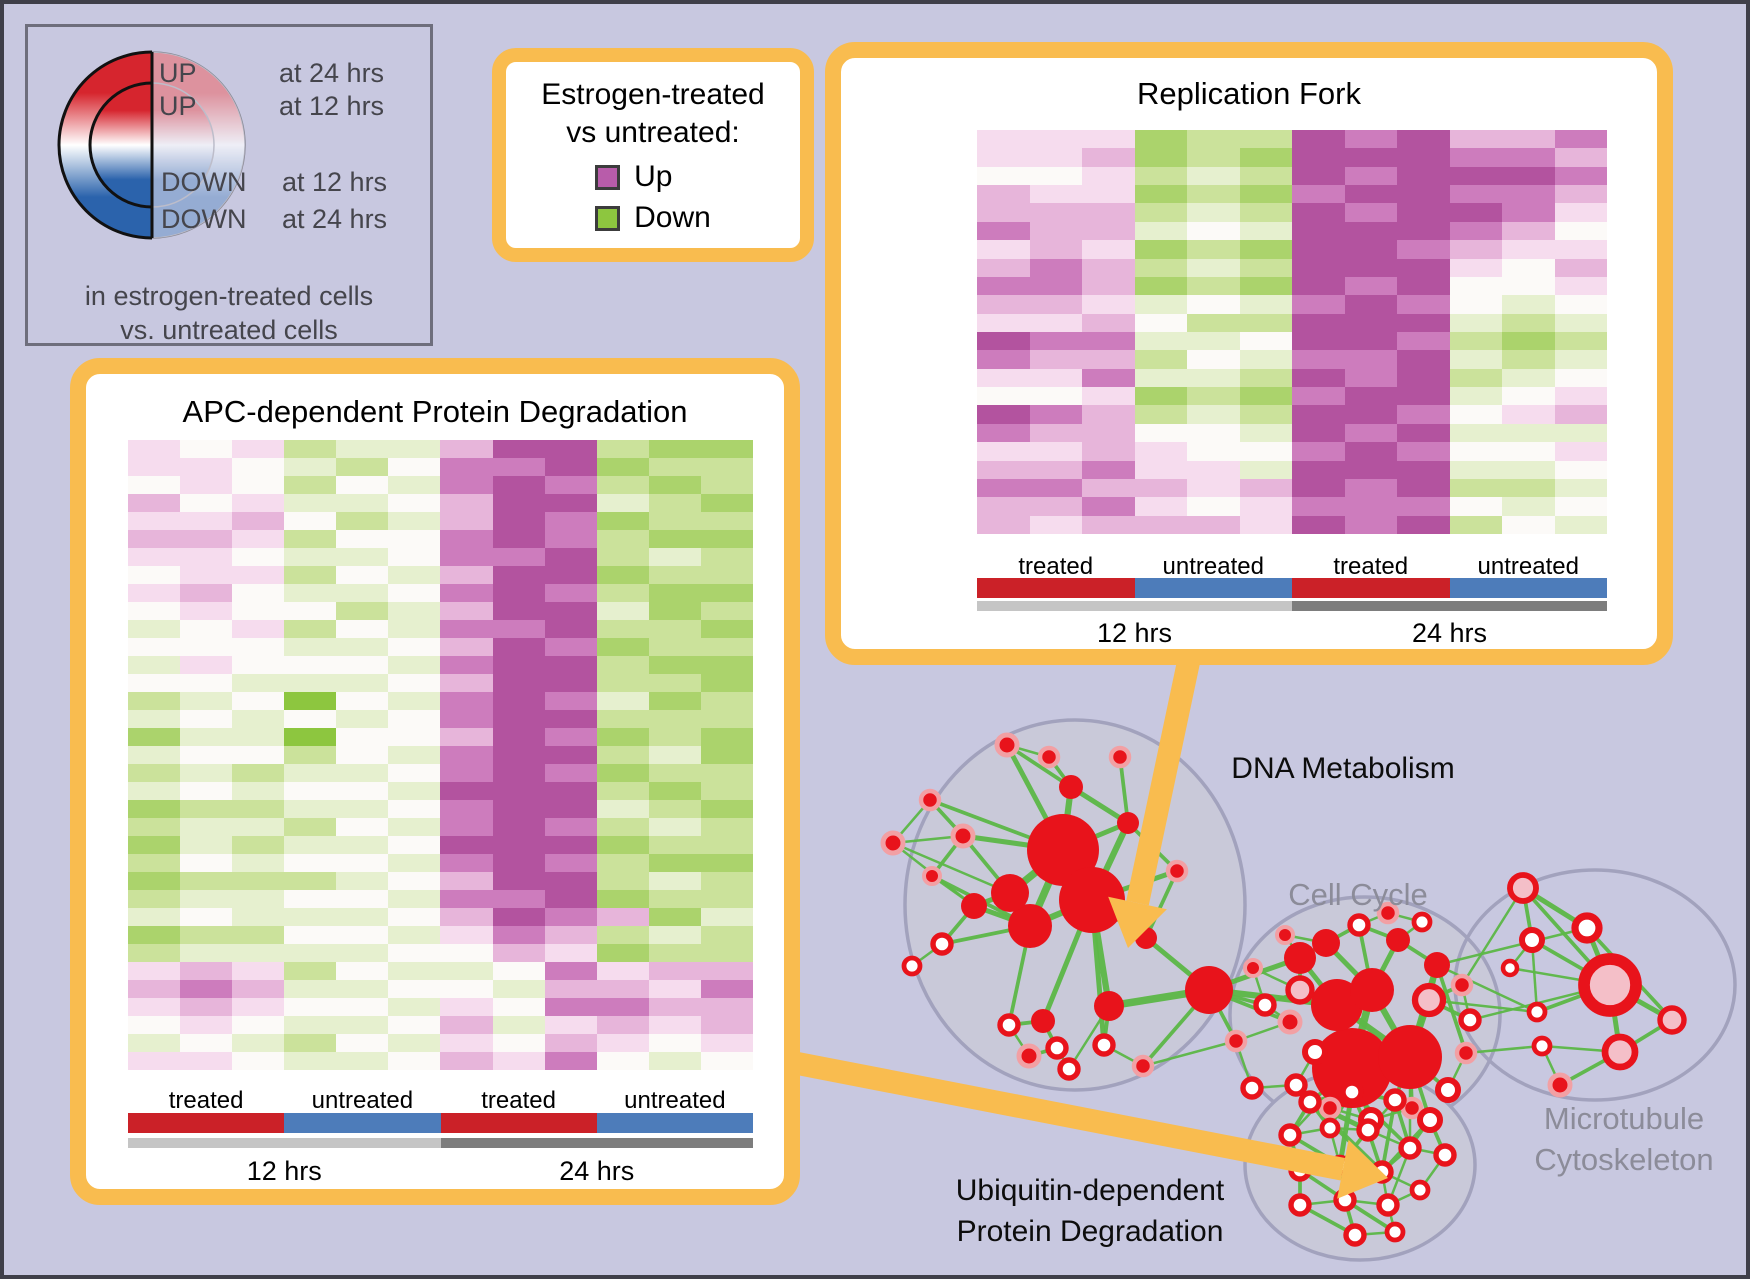  Describe the element at coordinates (1487, 988) in the screenshot. I see `network-edge` at that location.